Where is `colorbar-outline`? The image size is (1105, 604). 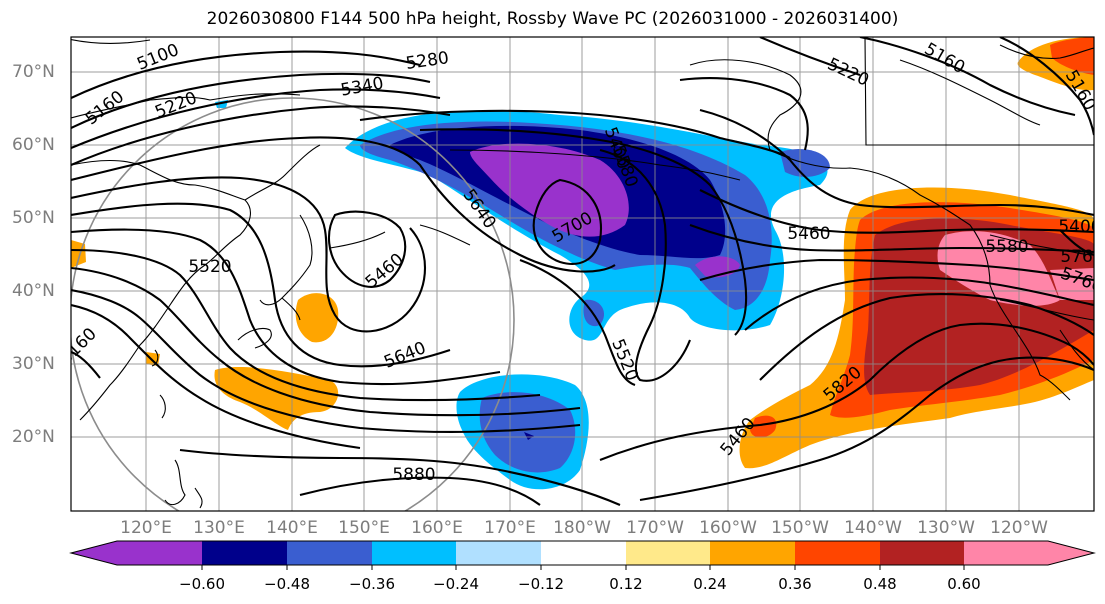
colorbar-outline is located at coordinates (582, 553).